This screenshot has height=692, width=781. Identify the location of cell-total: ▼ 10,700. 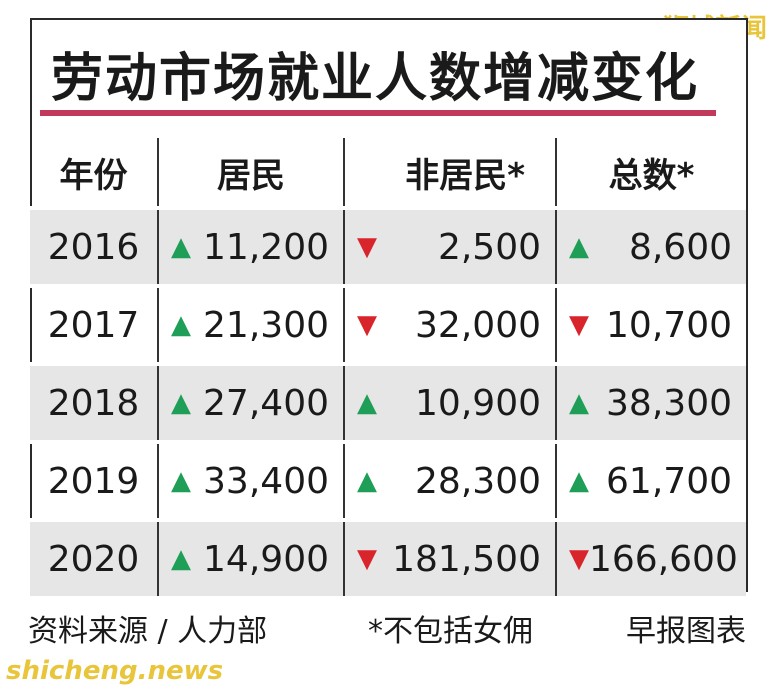
(651, 325).